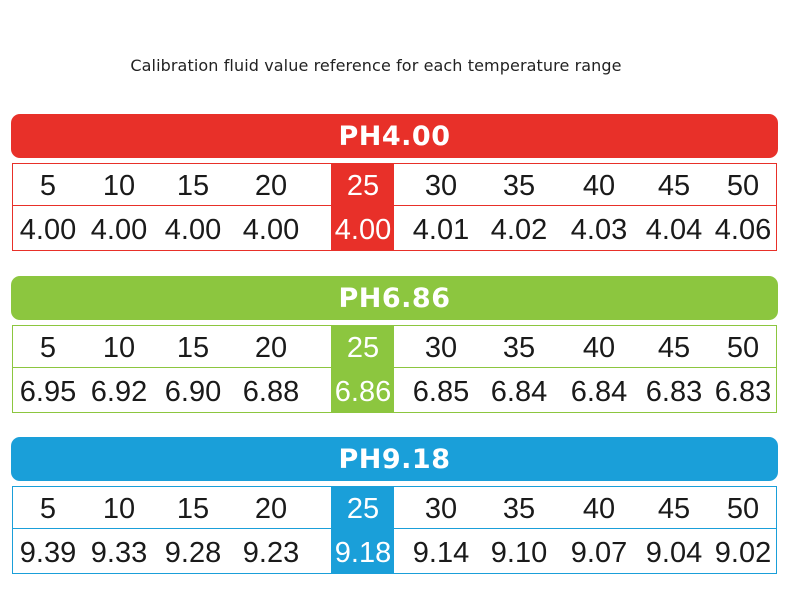 The width and height of the screenshot is (790, 604). Describe the element at coordinates (519, 552) in the screenshot. I see `value-cell: 9.10` at that location.